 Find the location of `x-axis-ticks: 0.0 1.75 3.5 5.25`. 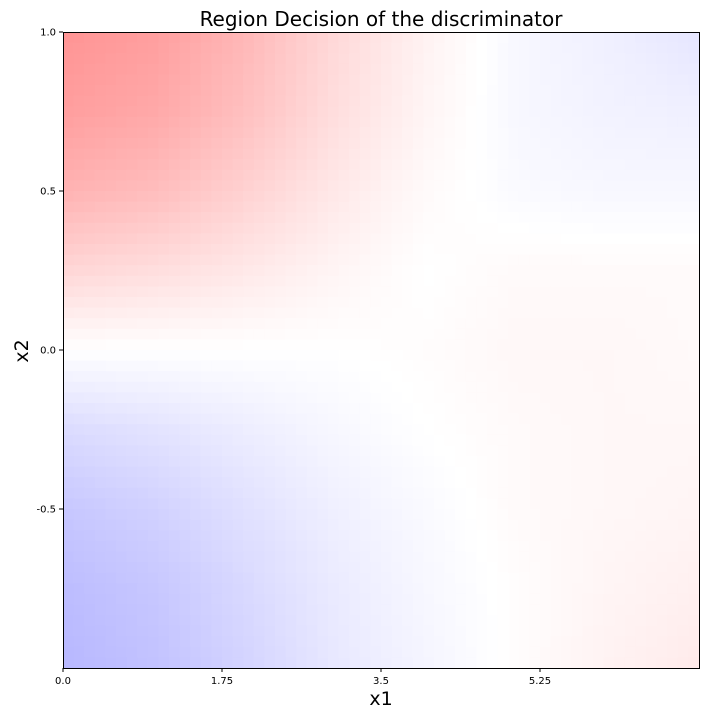

x-axis-ticks: 0.0 1.75 3.5 5.25 is located at coordinates (303, 677).